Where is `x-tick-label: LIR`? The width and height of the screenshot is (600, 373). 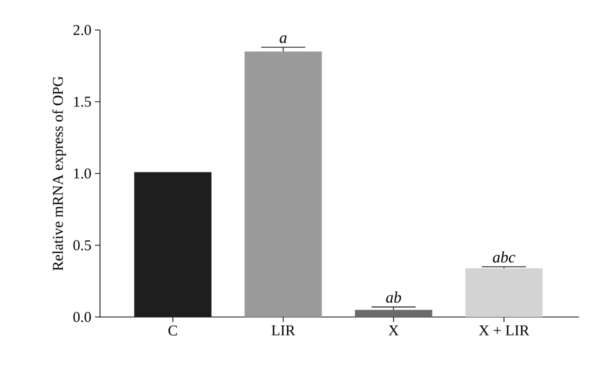 x-tick-label: LIR is located at coordinates (284, 331).